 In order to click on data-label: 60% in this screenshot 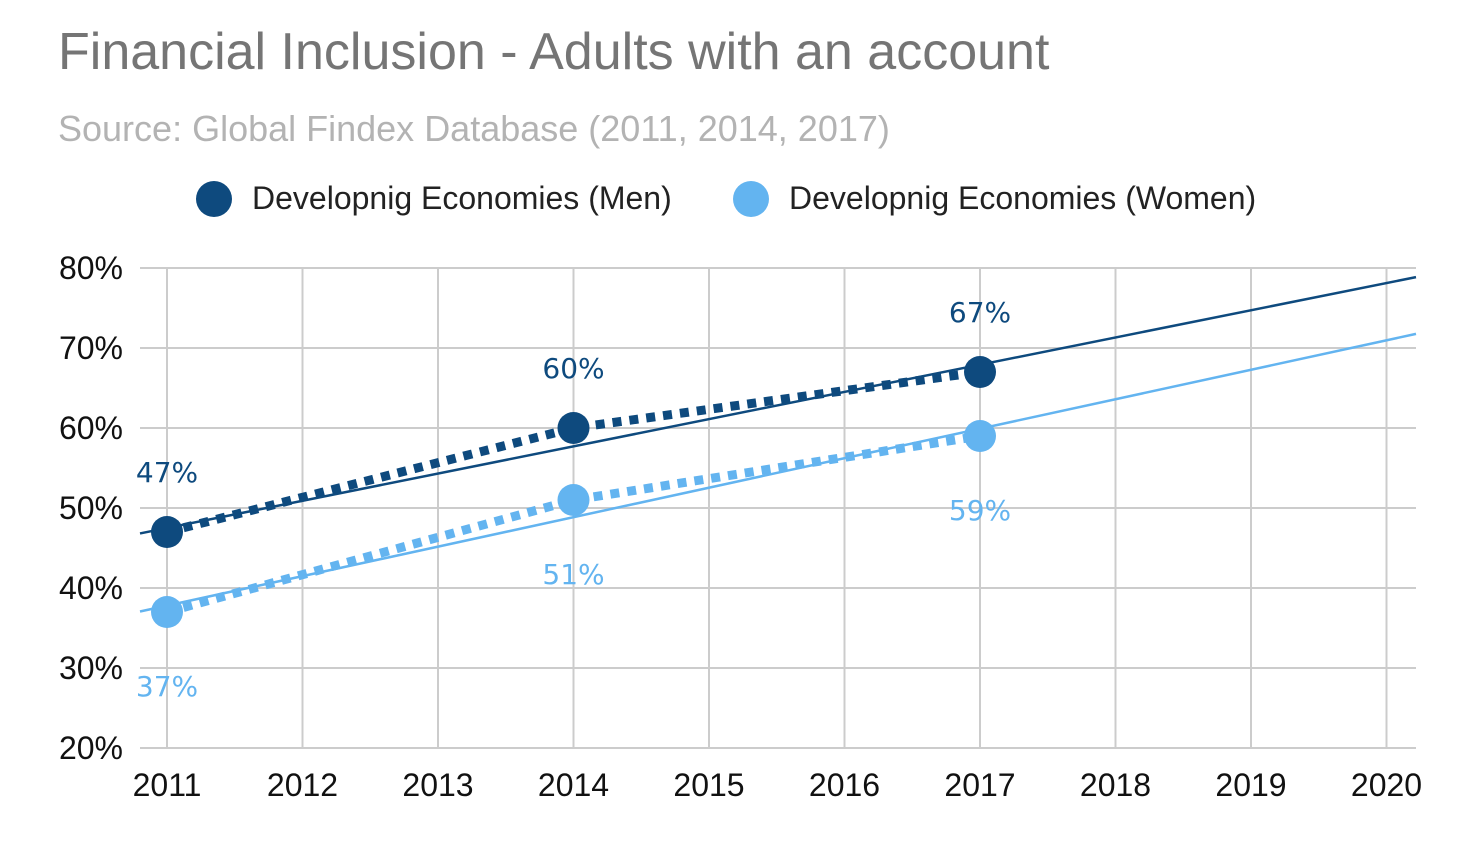, I will do `click(573, 368)`.